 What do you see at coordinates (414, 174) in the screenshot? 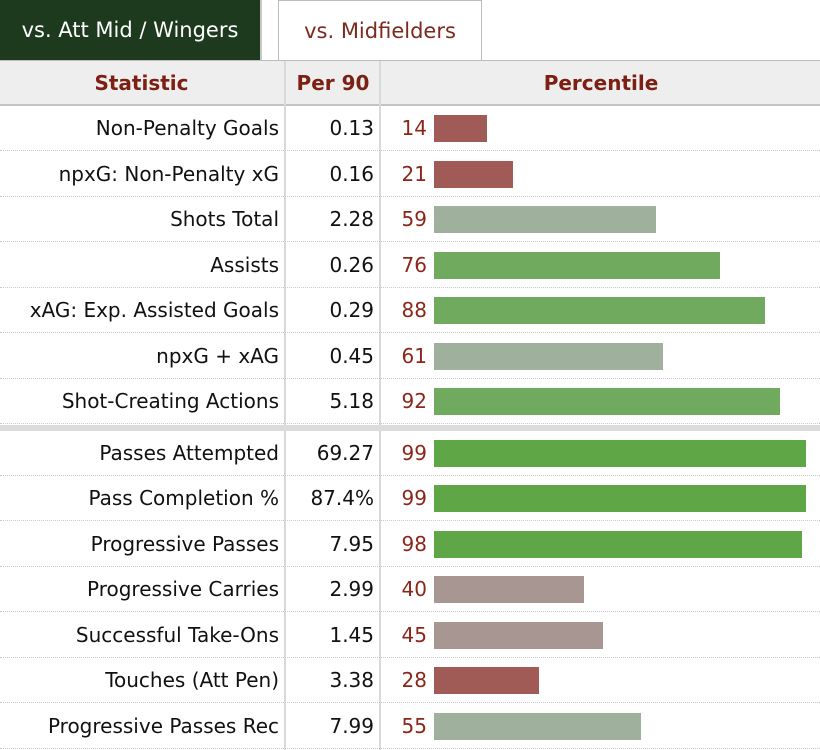
I see `percentile-value: 21` at bounding box center [414, 174].